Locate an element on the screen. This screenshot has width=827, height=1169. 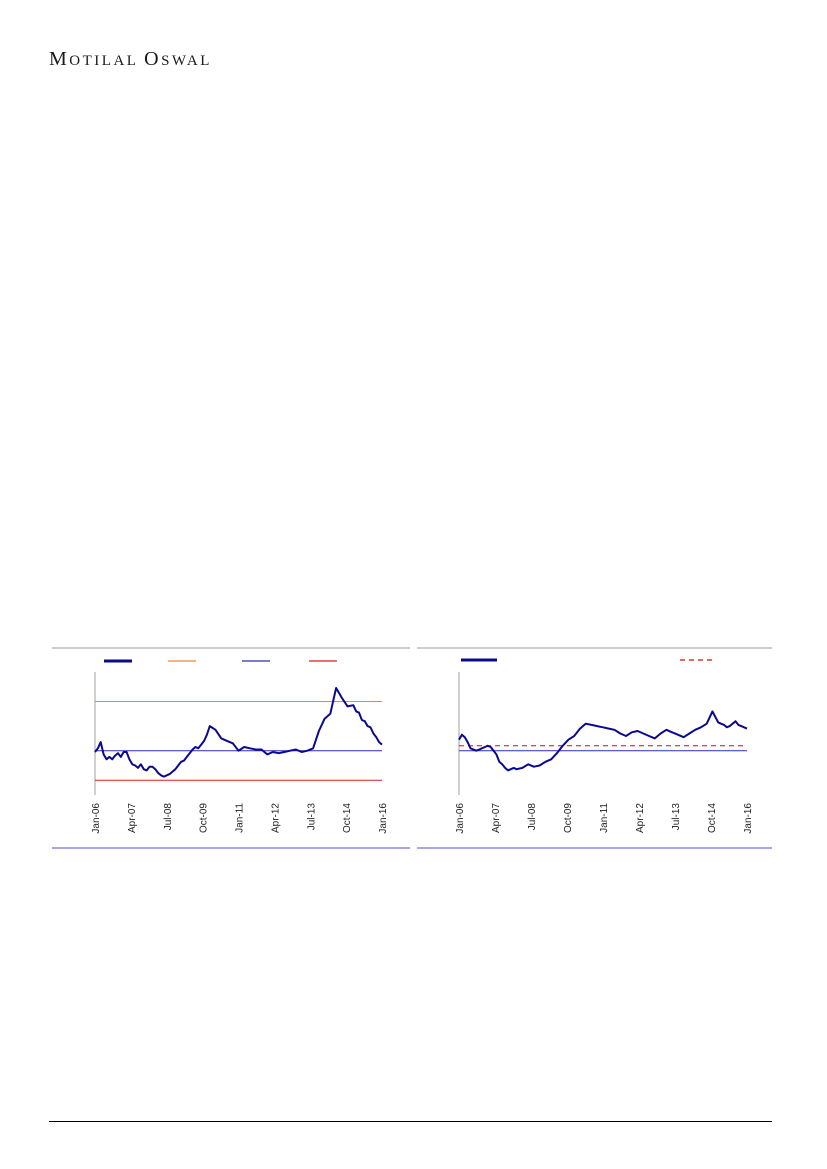
brand-word-2: SWAL is located at coordinates (186, 61).